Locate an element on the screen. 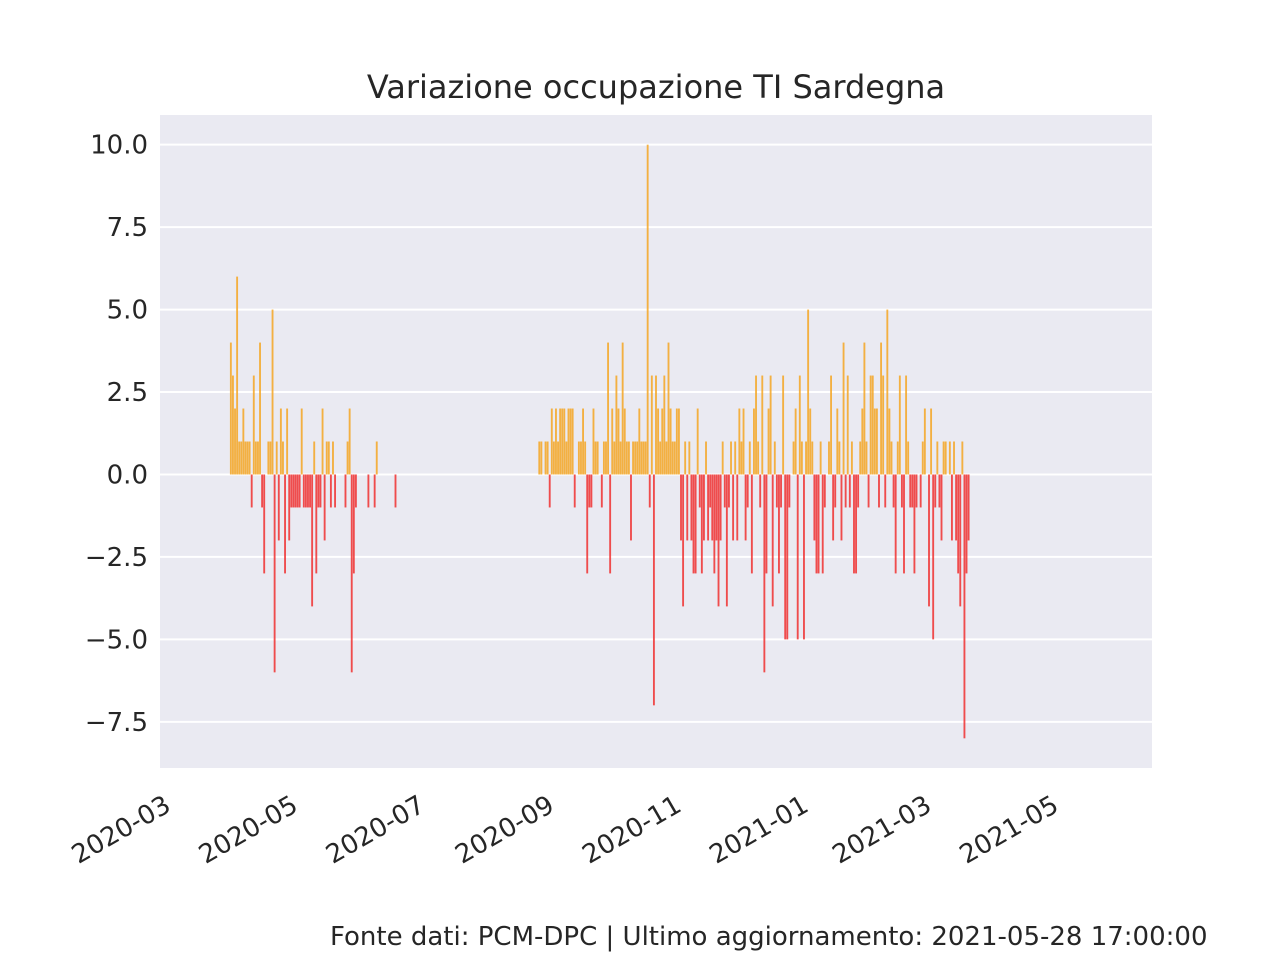 The image size is (1280, 960). x-tick-label: 2021-01 is located at coordinates (759, 830).